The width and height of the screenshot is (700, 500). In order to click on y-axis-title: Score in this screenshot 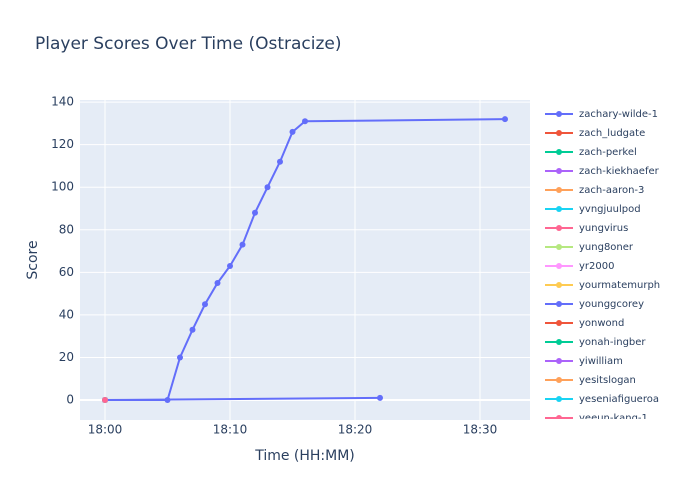, I will do `click(33, 259)`.